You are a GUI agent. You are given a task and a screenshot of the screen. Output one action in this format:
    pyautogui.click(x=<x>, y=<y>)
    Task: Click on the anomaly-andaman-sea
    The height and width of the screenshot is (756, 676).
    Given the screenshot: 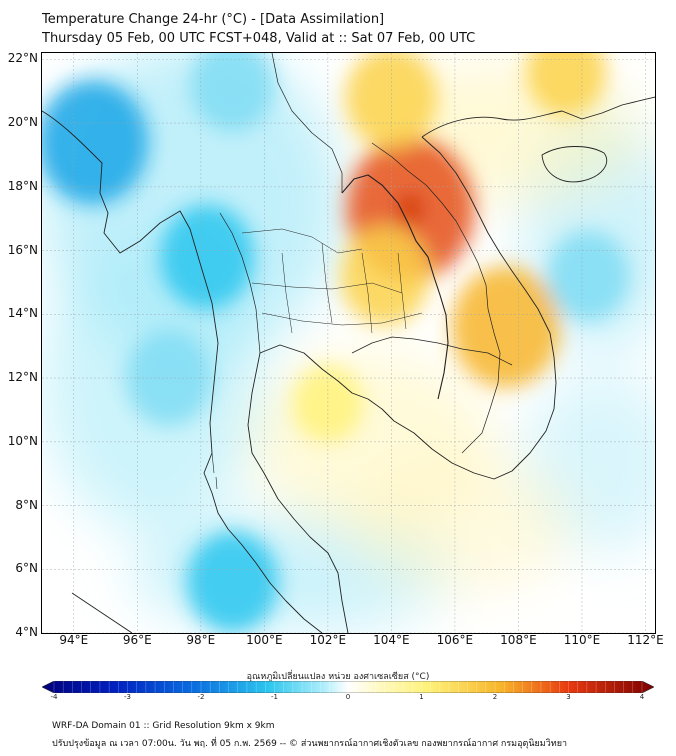 What is the action you would take?
    pyautogui.click(x=169, y=378)
    